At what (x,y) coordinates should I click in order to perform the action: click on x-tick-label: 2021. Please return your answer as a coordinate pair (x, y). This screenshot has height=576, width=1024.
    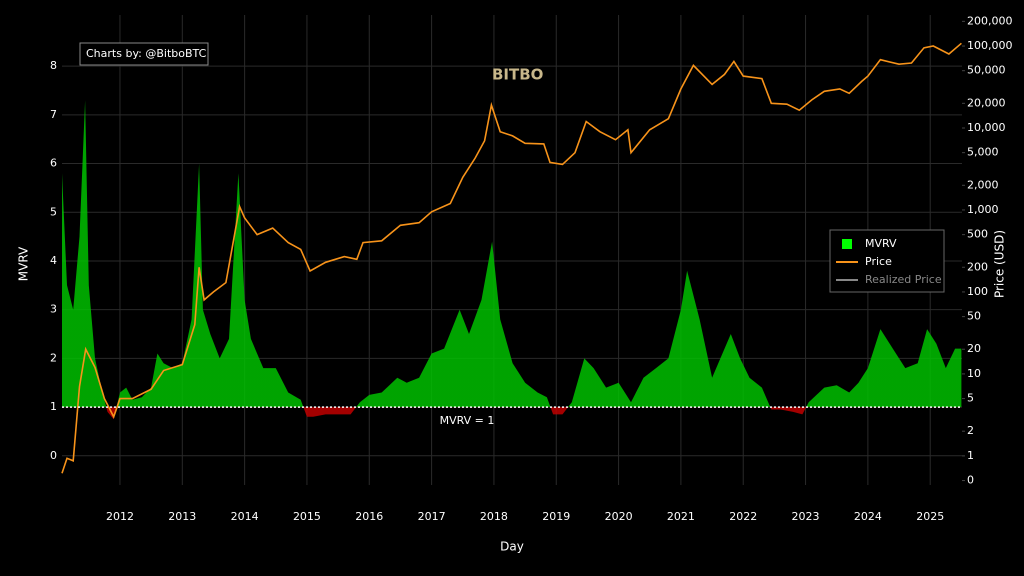
    Looking at the image, I should click on (681, 516).